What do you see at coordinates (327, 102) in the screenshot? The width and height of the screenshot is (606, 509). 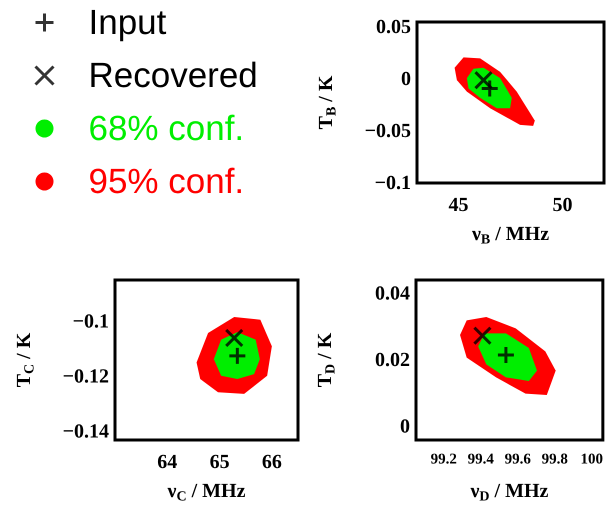 I see `y-axis-title: TB / K` at bounding box center [327, 102].